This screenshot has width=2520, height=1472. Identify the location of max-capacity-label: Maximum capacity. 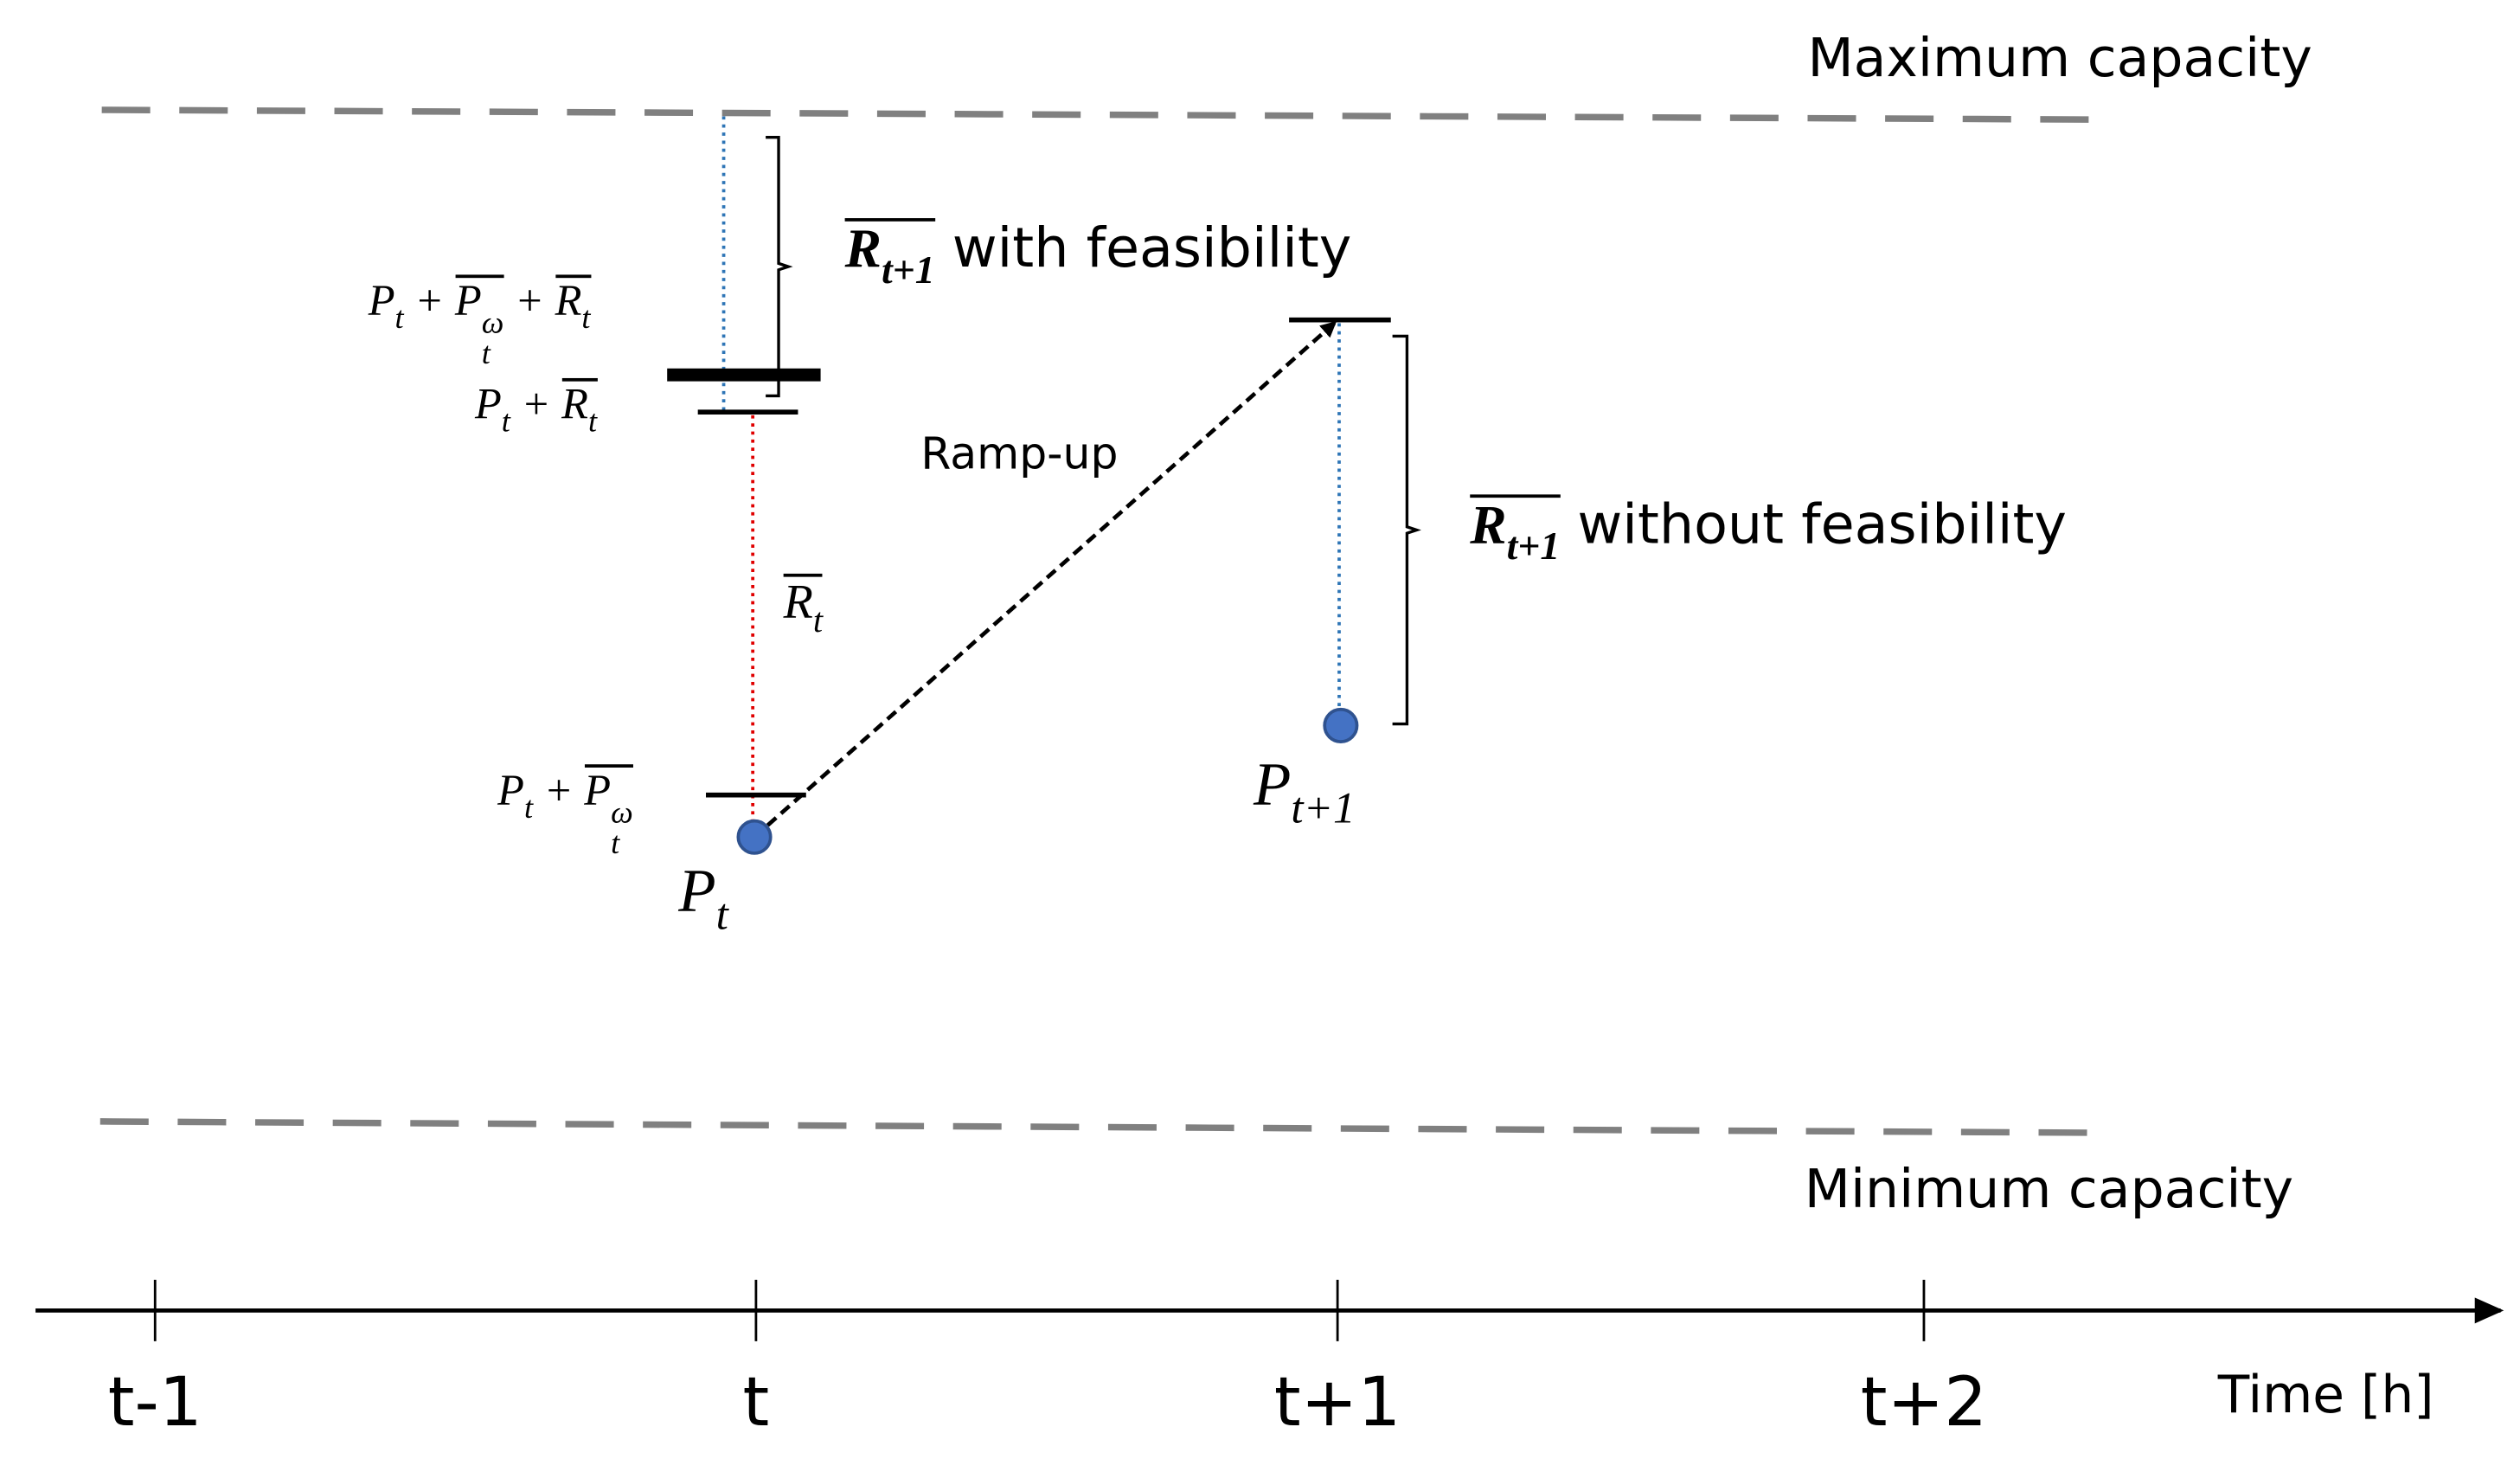
(2059, 57).